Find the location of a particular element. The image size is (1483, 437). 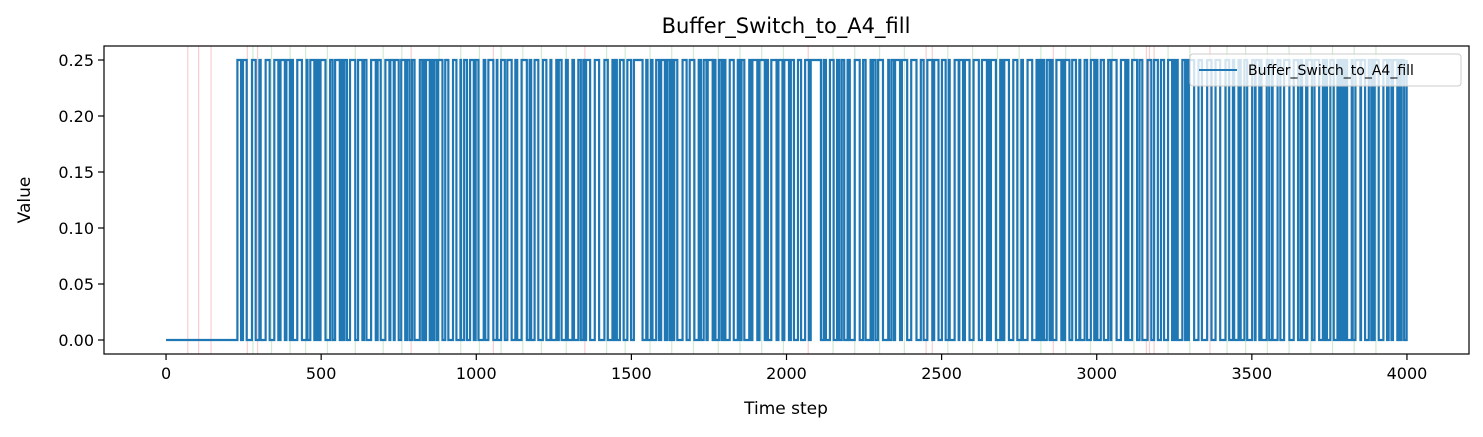

y-tick-label: 0.10 is located at coordinates (76, 228).